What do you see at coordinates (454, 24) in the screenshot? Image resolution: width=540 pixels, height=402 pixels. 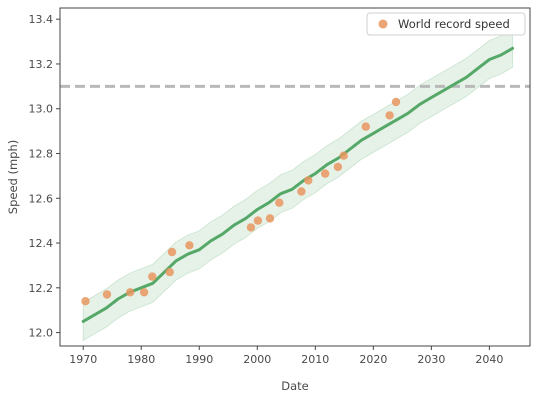 I see `legend-label-world-record: World record speed` at bounding box center [454, 24].